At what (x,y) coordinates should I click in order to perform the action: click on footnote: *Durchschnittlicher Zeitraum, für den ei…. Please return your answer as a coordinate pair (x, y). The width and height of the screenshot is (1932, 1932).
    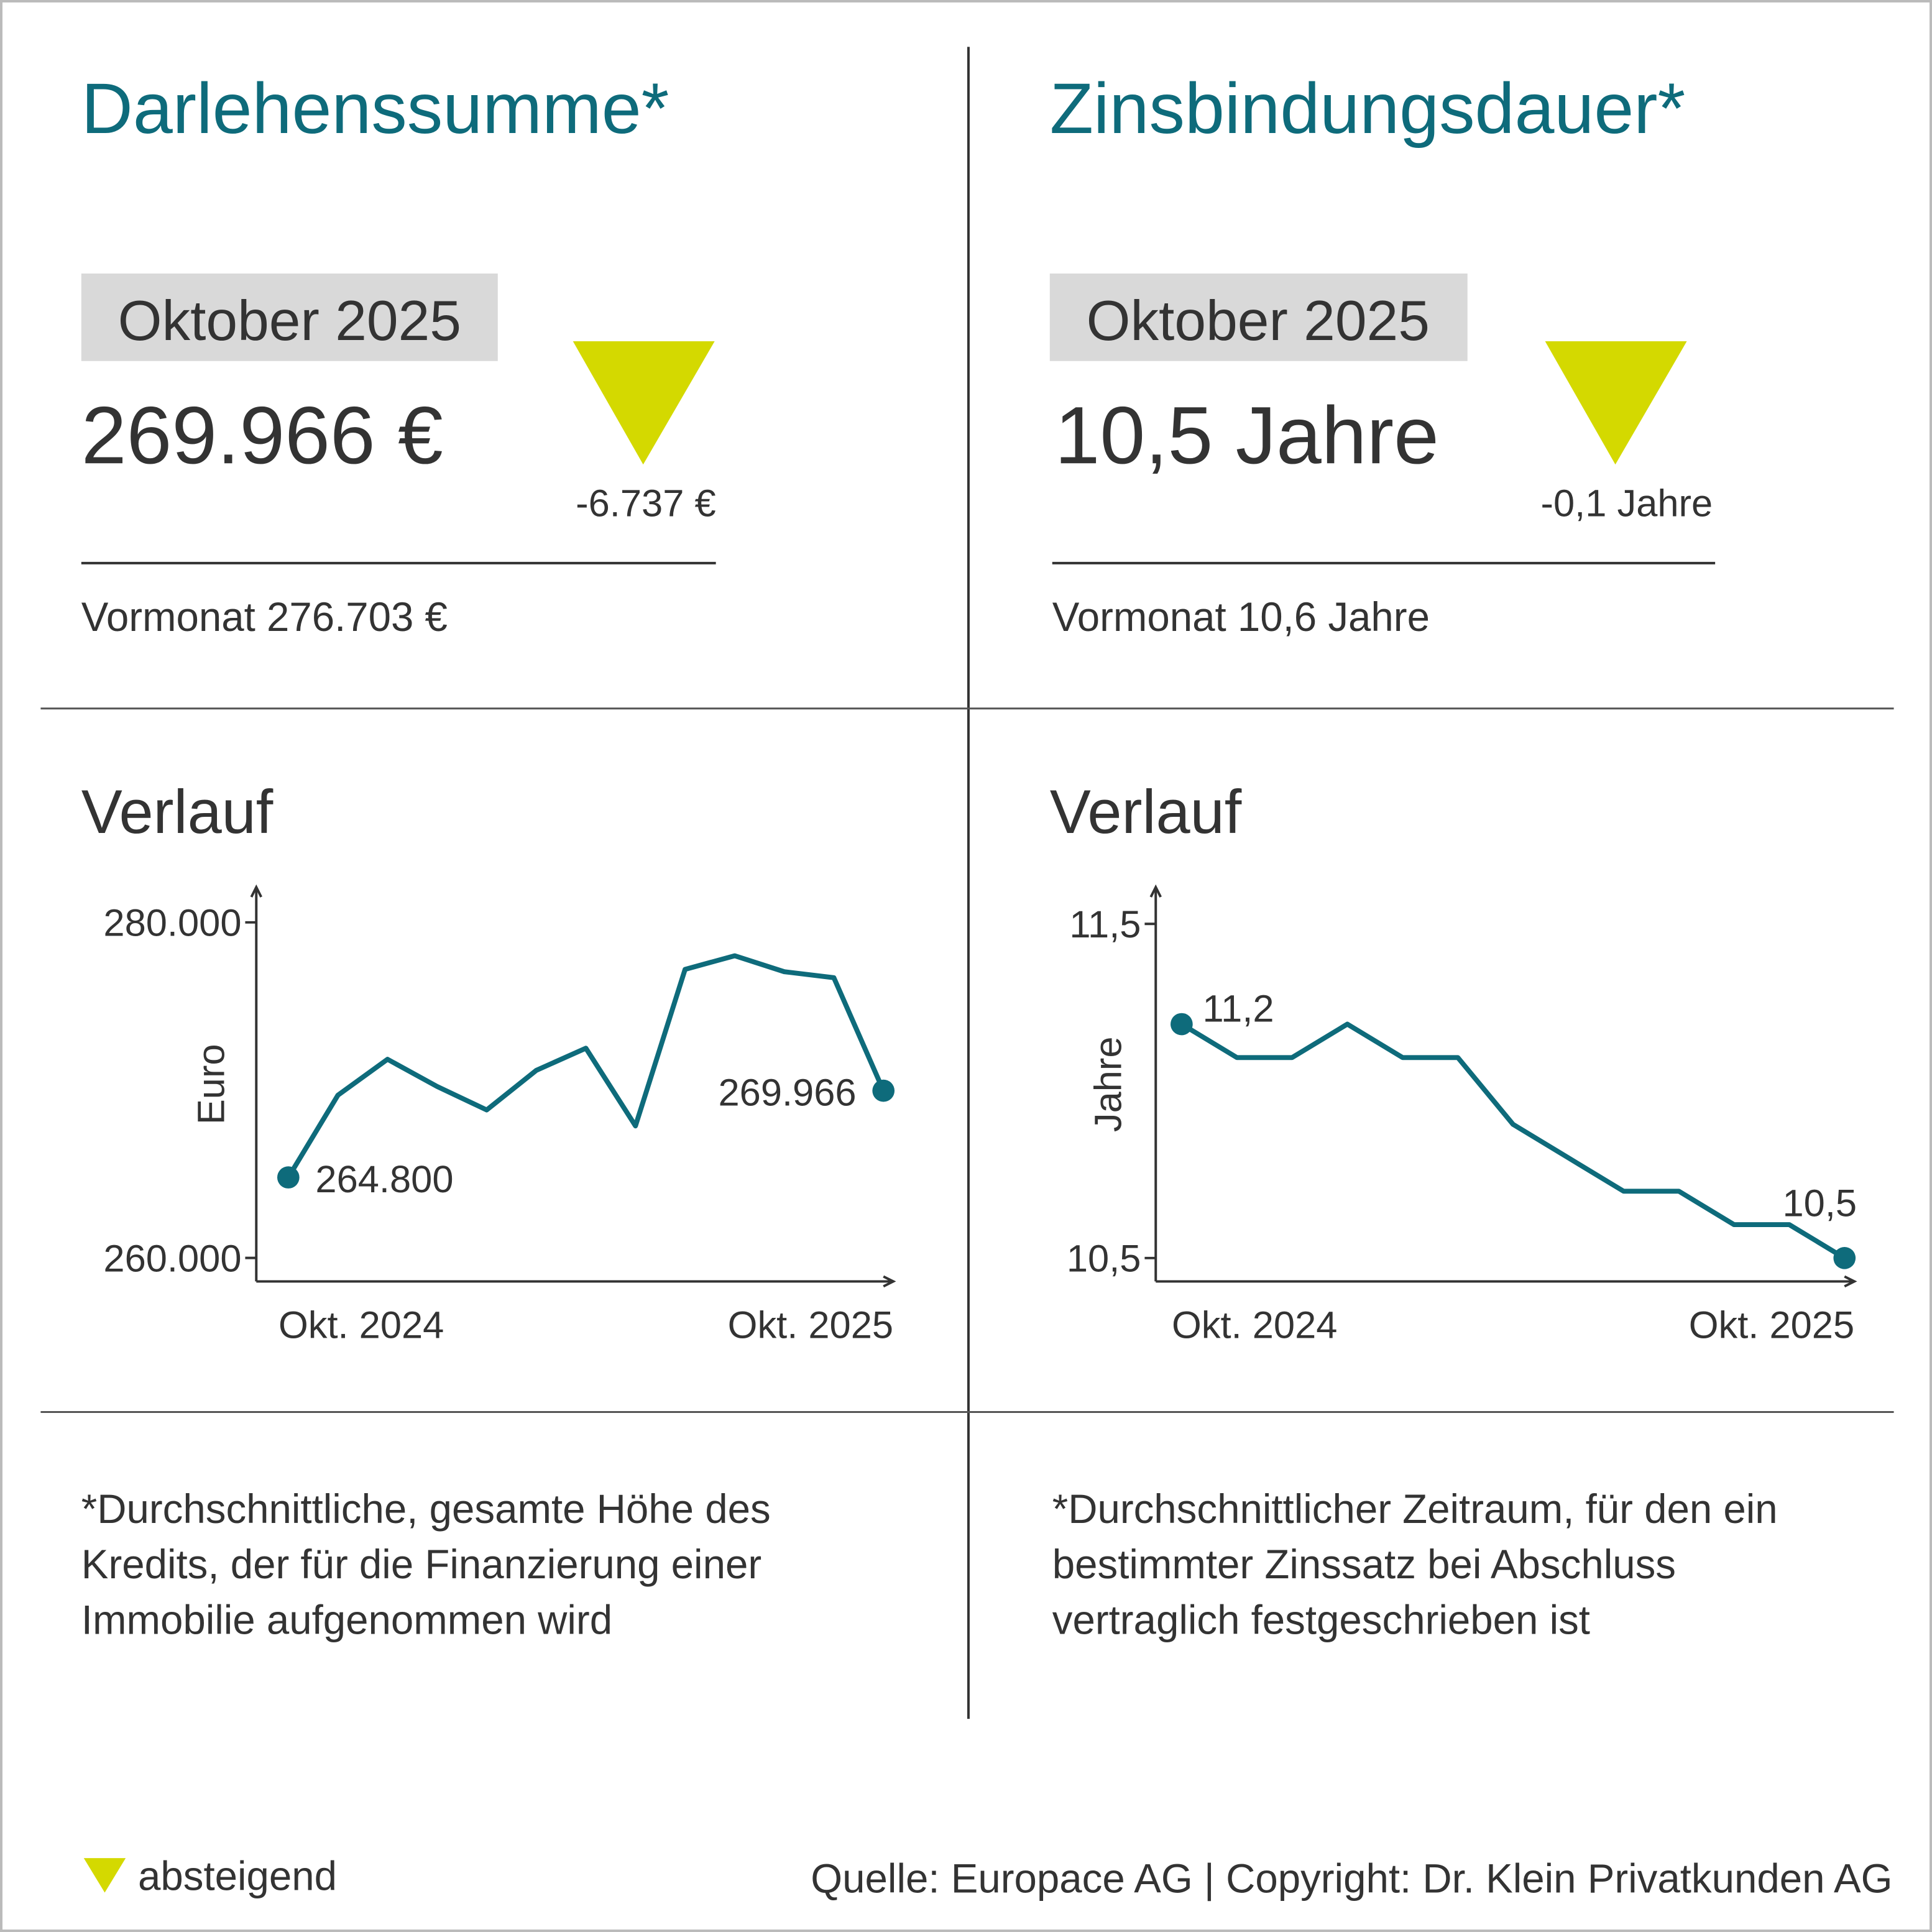
    Looking at the image, I should click on (1415, 1509).